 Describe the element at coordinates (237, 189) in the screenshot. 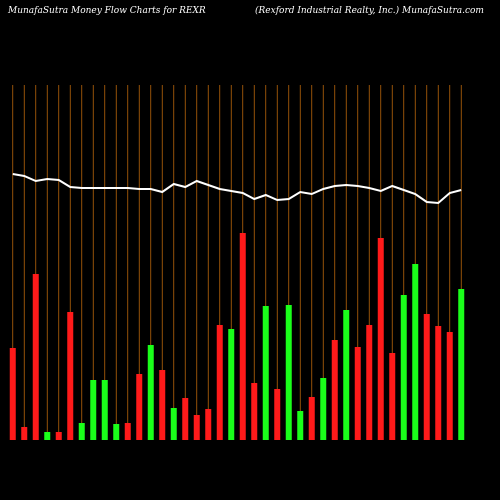

I see `money-flow-line` at that location.